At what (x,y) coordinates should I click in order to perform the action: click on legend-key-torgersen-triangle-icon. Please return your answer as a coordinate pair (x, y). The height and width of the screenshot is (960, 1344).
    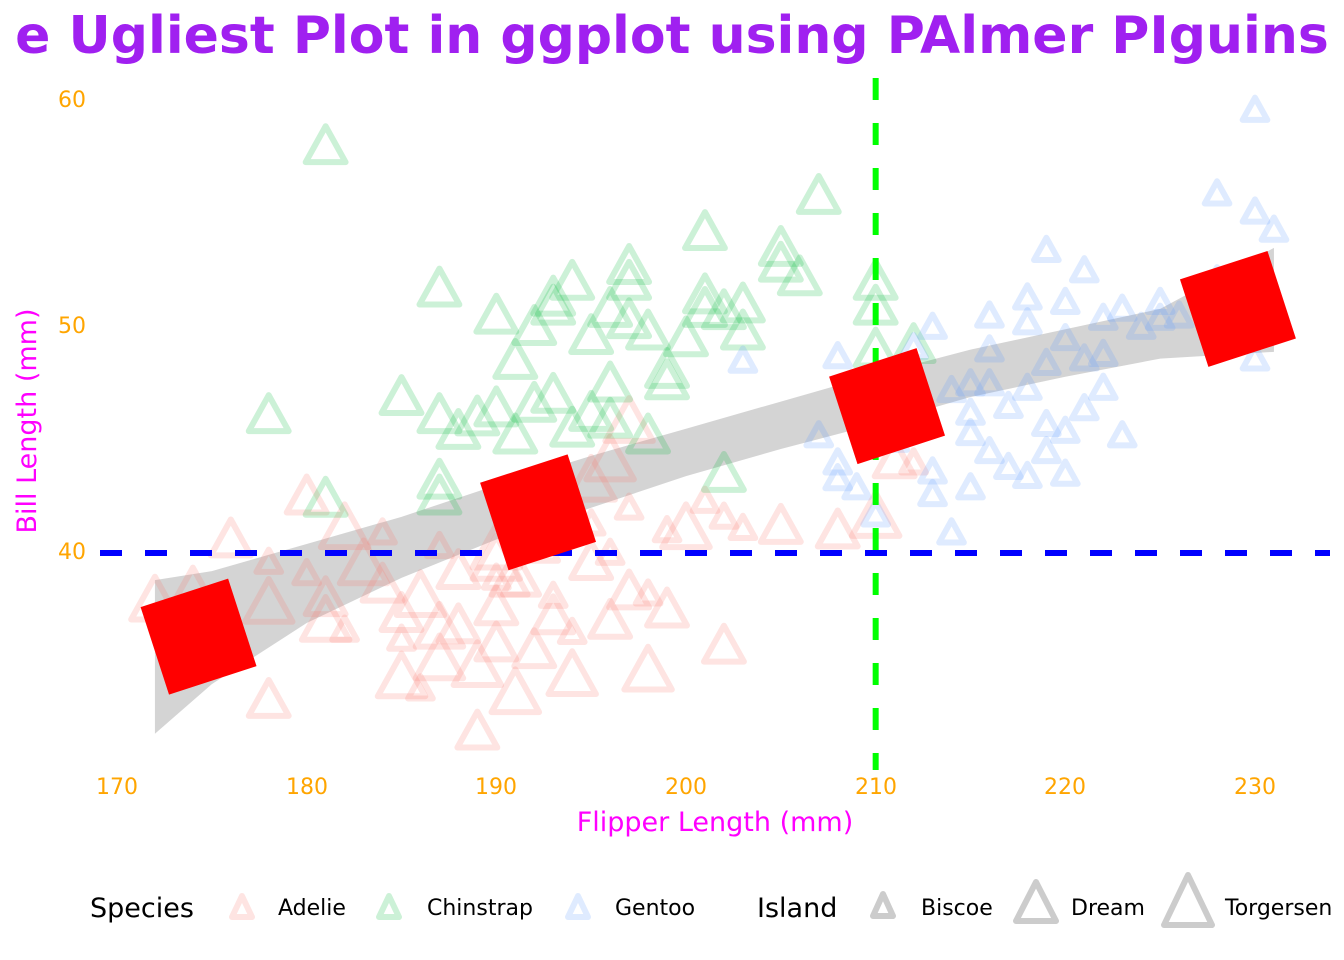
    Looking at the image, I should click on (1188, 900).